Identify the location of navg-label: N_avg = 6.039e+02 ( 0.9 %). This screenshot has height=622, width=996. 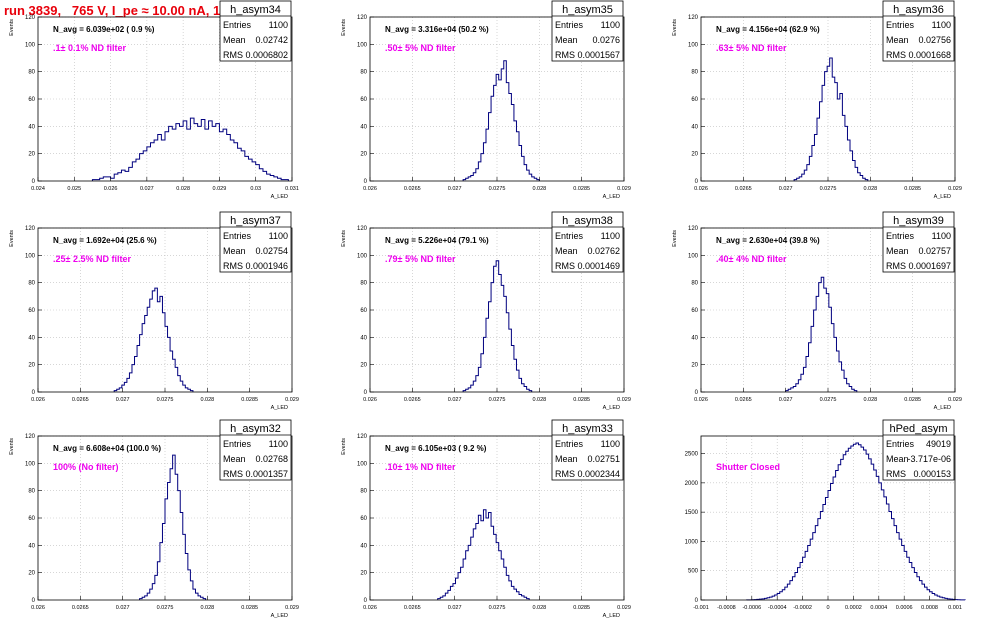
(104, 29).